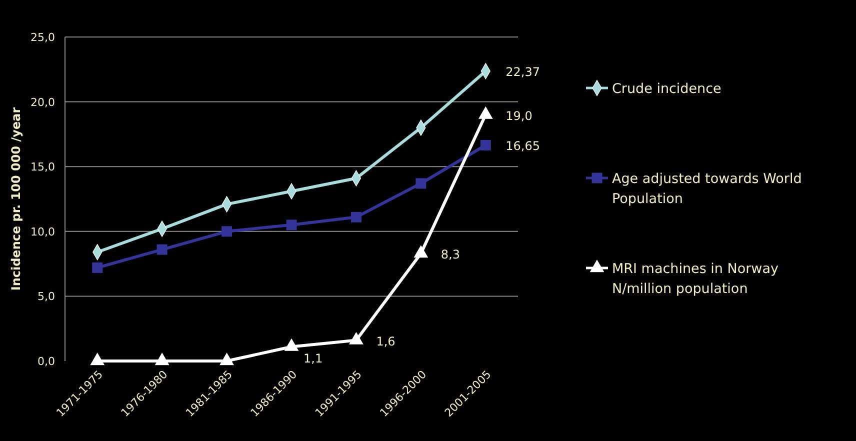 Image resolution: width=856 pixels, height=441 pixels. I want to click on data-label: 1,1, so click(313, 359).